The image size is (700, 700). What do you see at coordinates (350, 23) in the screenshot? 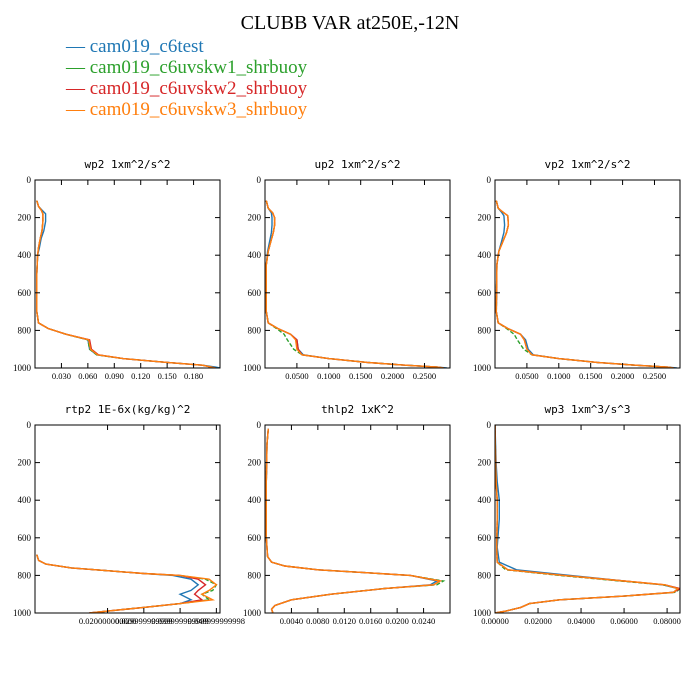
I see `figure-title: CLUBB VAR at250E,-12N` at bounding box center [350, 23].